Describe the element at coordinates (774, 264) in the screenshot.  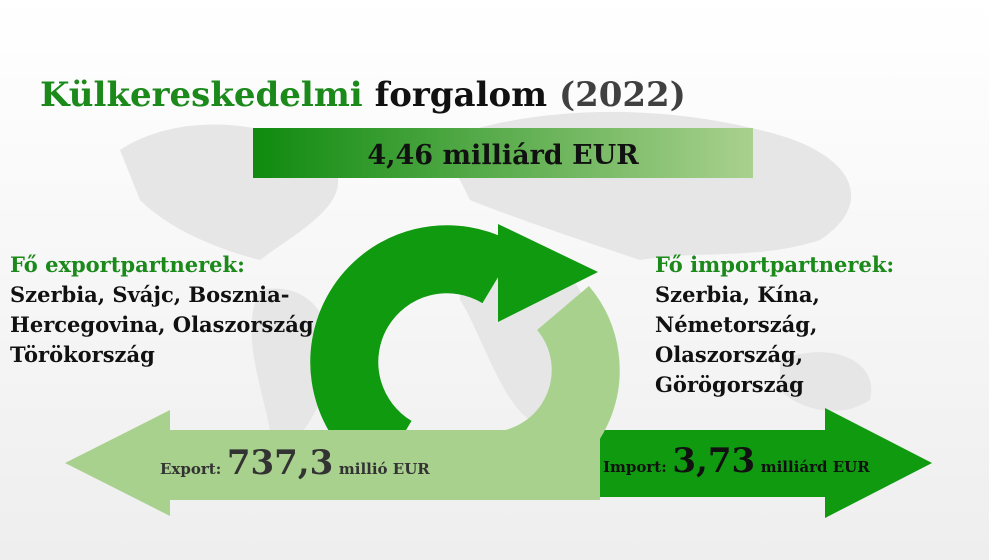
I see `import-heading: Fő importpartnerek:` at that location.